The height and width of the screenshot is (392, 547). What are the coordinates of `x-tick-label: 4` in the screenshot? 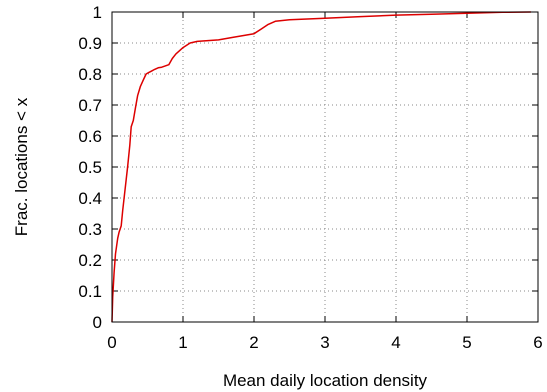 It's located at (395, 342).